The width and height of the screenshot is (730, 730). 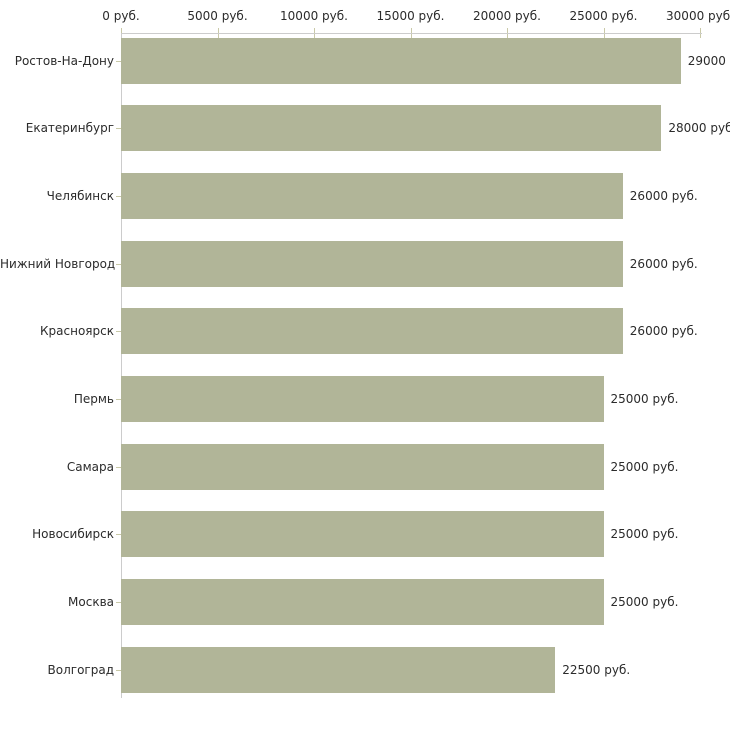 What do you see at coordinates (91, 602) in the screenshot?
I see `category-label: Москва` at bounding box center [91, 602].